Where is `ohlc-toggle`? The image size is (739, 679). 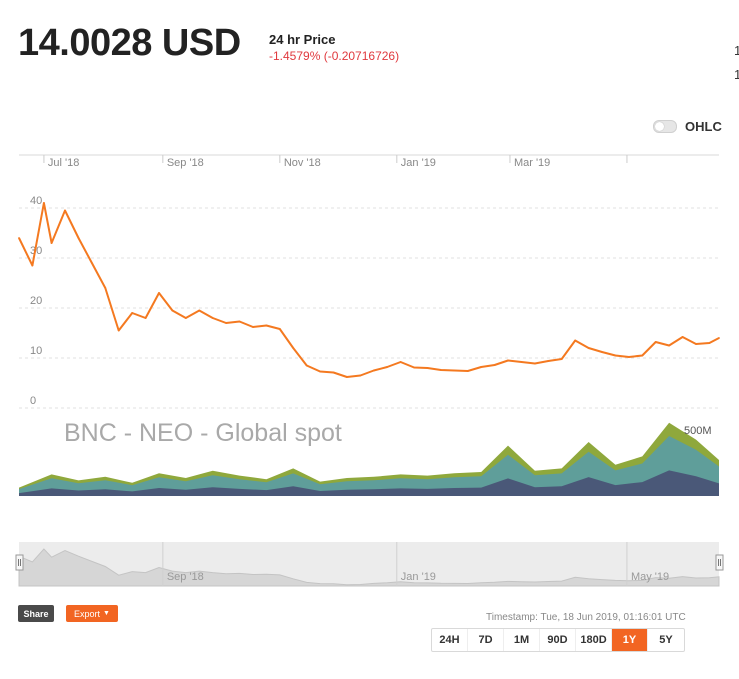 ohlc-toggle is located at coordinates (665, 126).